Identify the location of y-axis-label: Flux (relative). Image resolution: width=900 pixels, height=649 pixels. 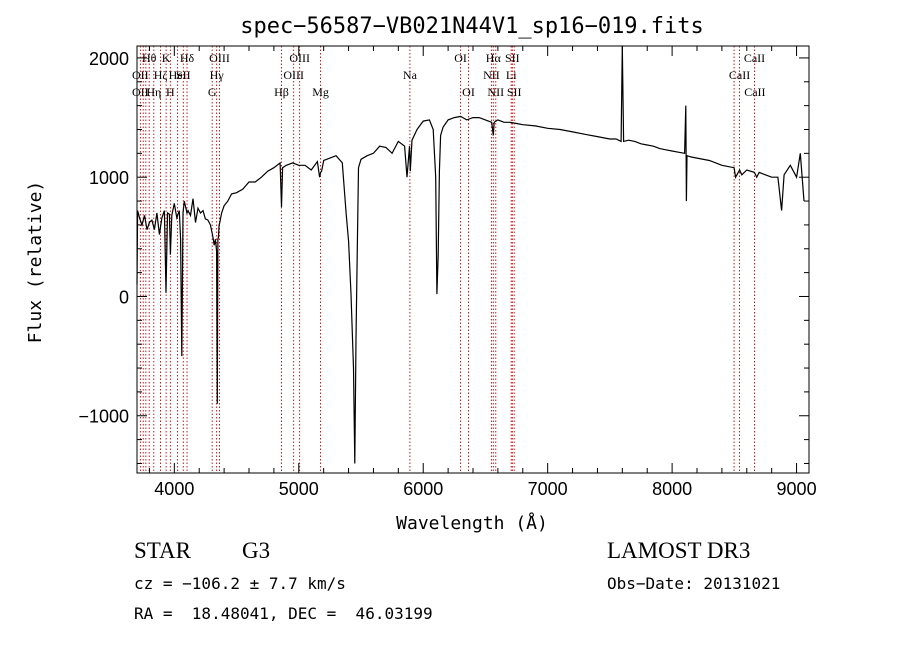
(35, 262).